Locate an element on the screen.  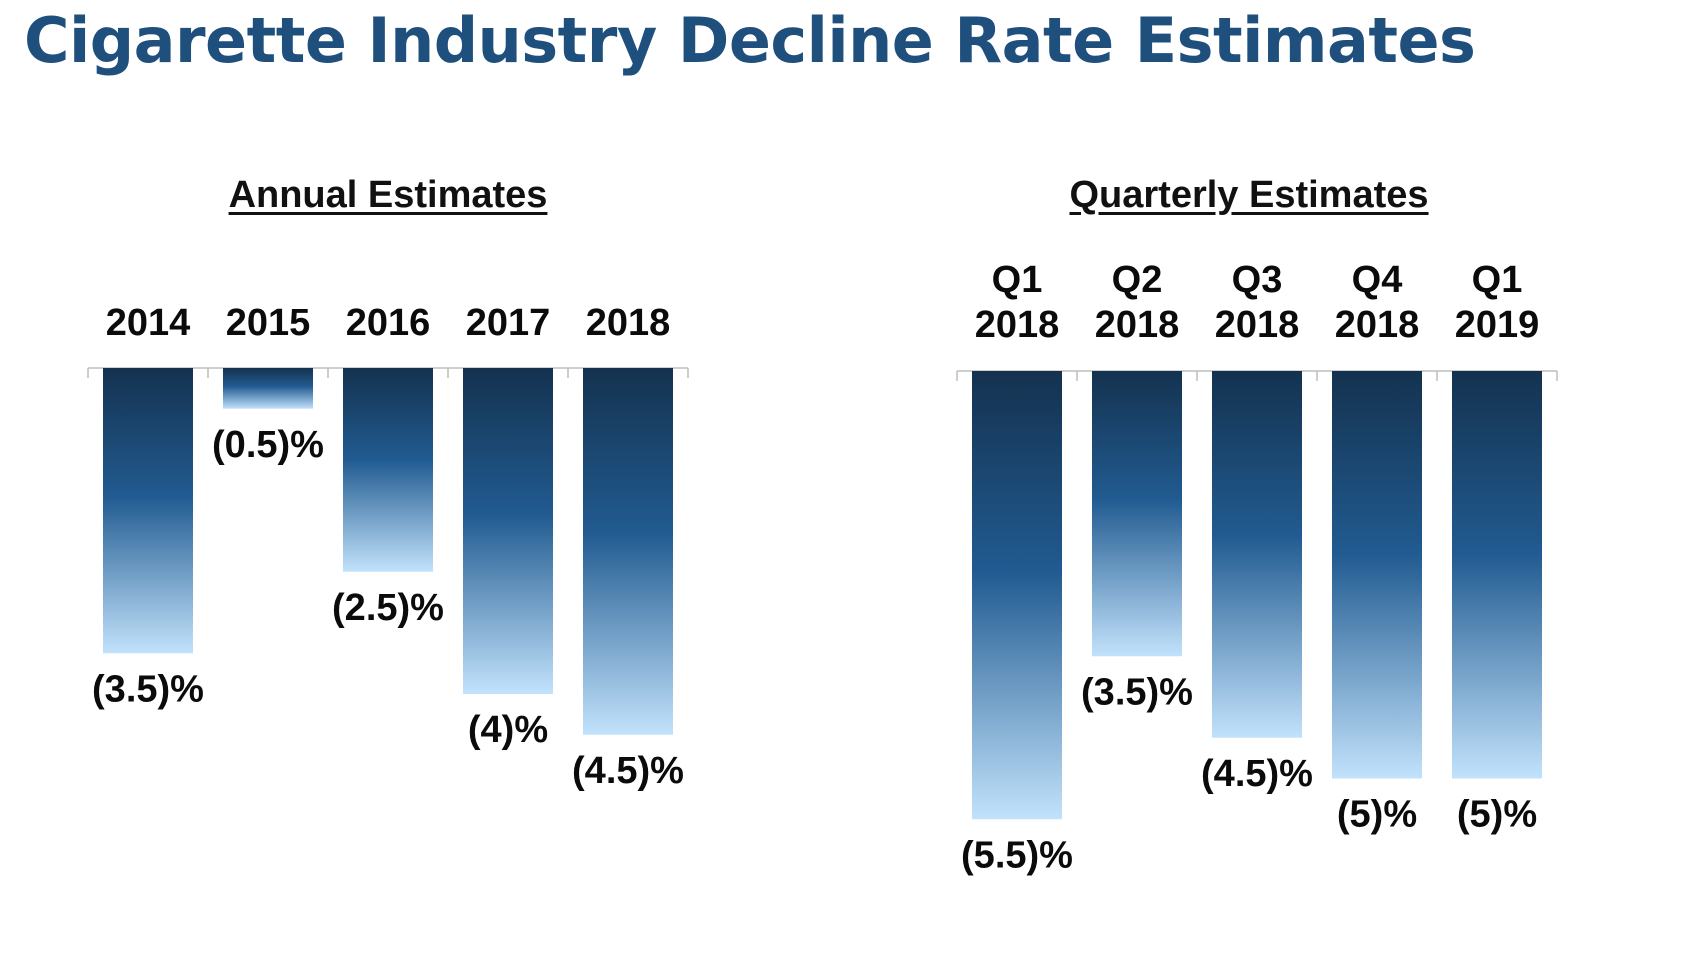
annual-category-label: 2018 is located at coordinates (628, 323).